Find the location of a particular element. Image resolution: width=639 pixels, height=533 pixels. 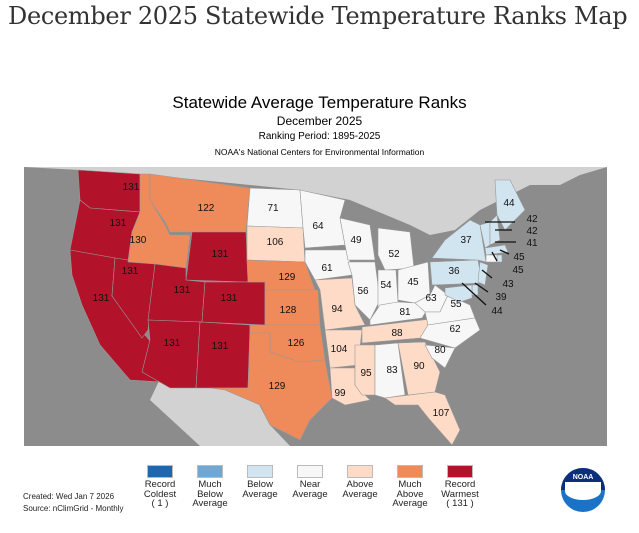

rank-label-nh: 42 is located at coordinates (532, 231).